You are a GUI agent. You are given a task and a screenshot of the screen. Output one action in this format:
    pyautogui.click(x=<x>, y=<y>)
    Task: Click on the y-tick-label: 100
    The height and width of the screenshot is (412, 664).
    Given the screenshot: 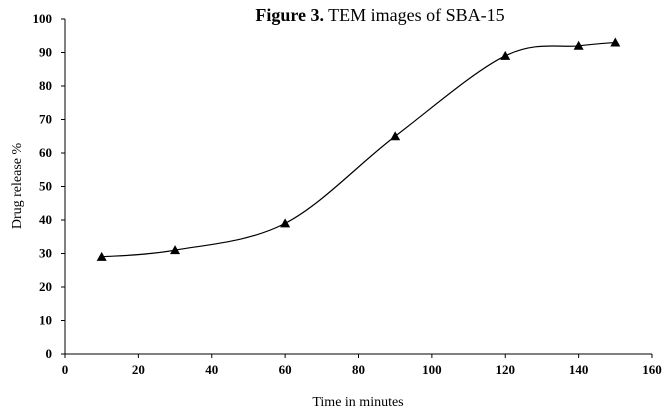 What is the action you would take?
    pyautogui.click(x=43, y=18)
    